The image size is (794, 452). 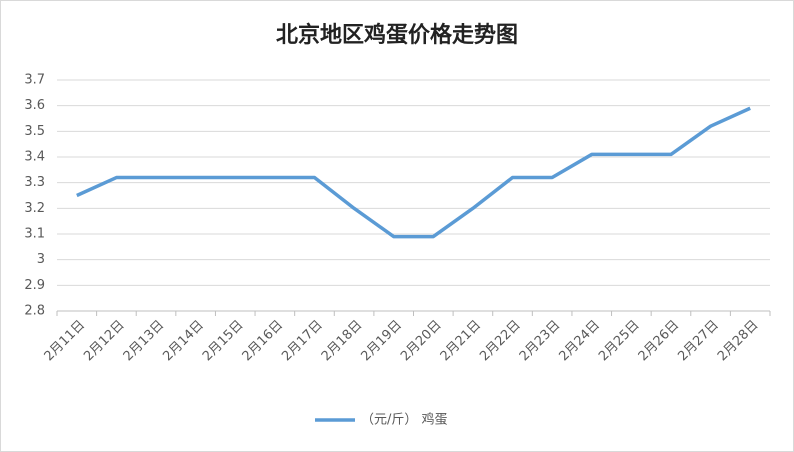 I want to click on y-tick-label: 2.9, so click(x=34, y=285).